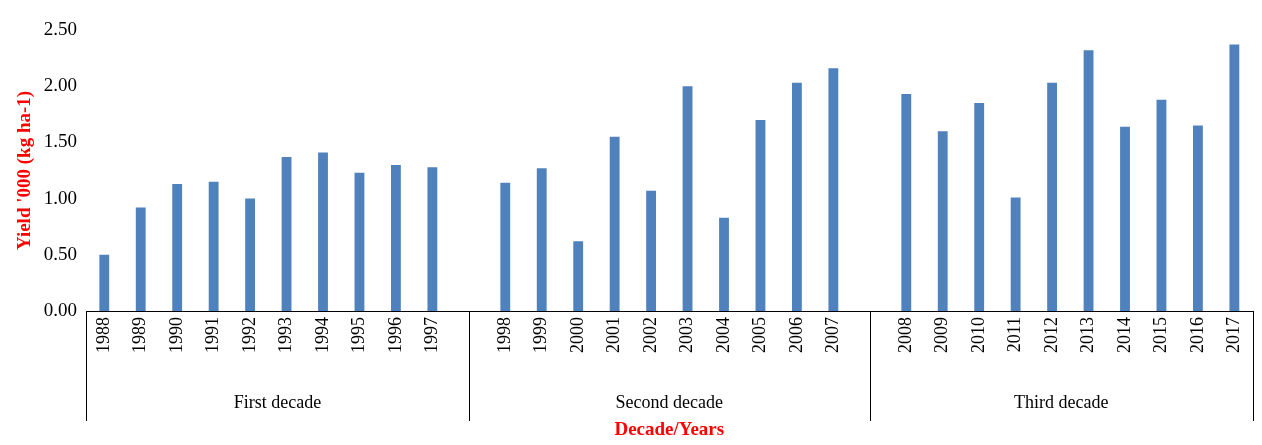 The width and height of the screenshot is (1262, 445). I want to click on x-axis-title: Decade/Years, so click(669, 428).